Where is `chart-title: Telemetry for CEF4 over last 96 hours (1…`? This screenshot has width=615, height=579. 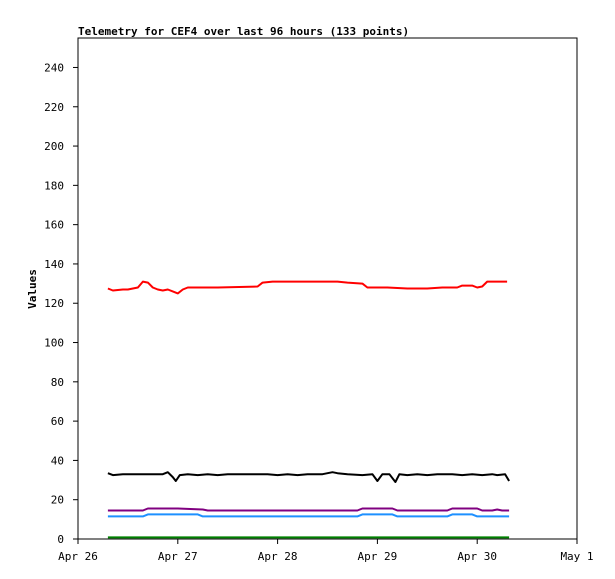 chart-title: Telemetry for CEF4 over last 96 hours (1… is located at coordinates (243, 31).